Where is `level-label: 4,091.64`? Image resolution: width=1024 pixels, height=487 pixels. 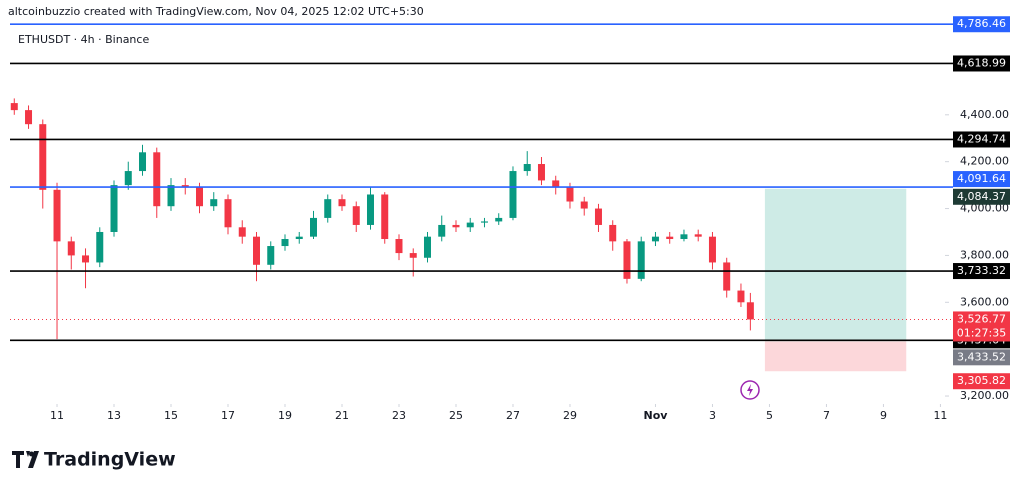 level-label: 4,091.64 is located at coordinates (981, 178).